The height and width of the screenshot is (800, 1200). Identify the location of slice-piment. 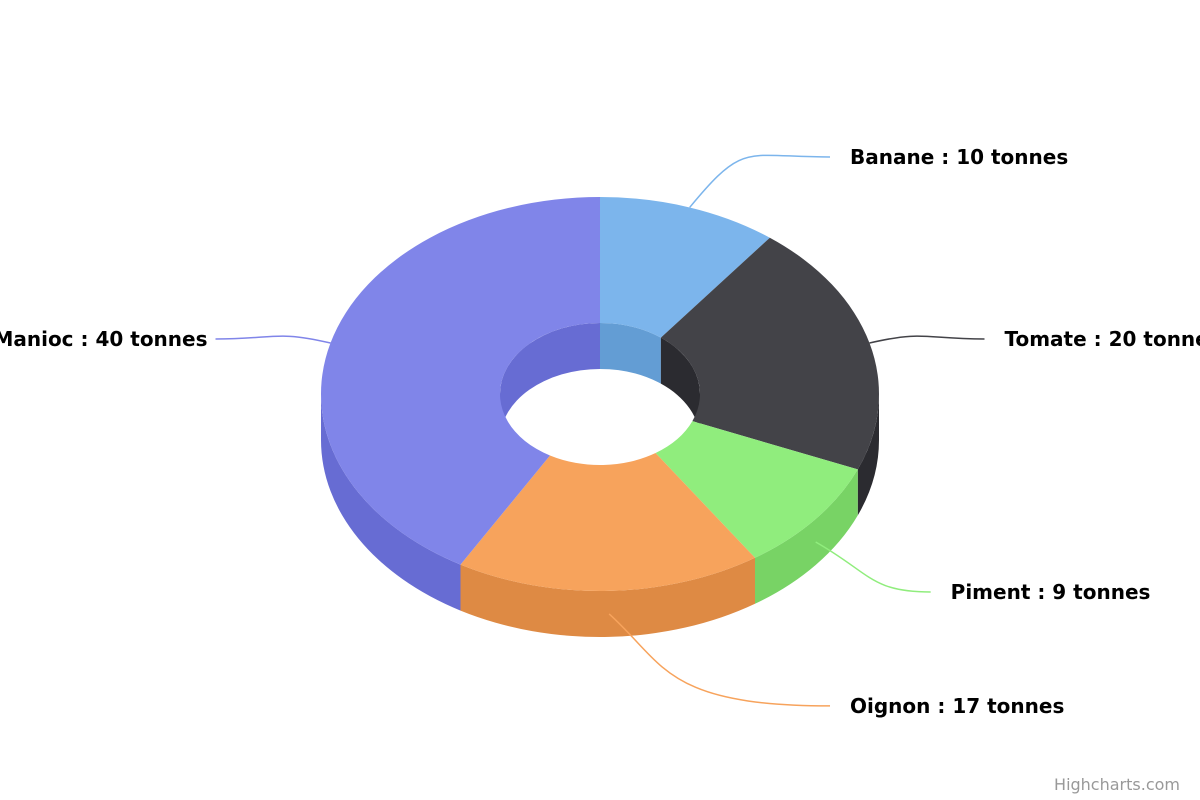
(756, 489).